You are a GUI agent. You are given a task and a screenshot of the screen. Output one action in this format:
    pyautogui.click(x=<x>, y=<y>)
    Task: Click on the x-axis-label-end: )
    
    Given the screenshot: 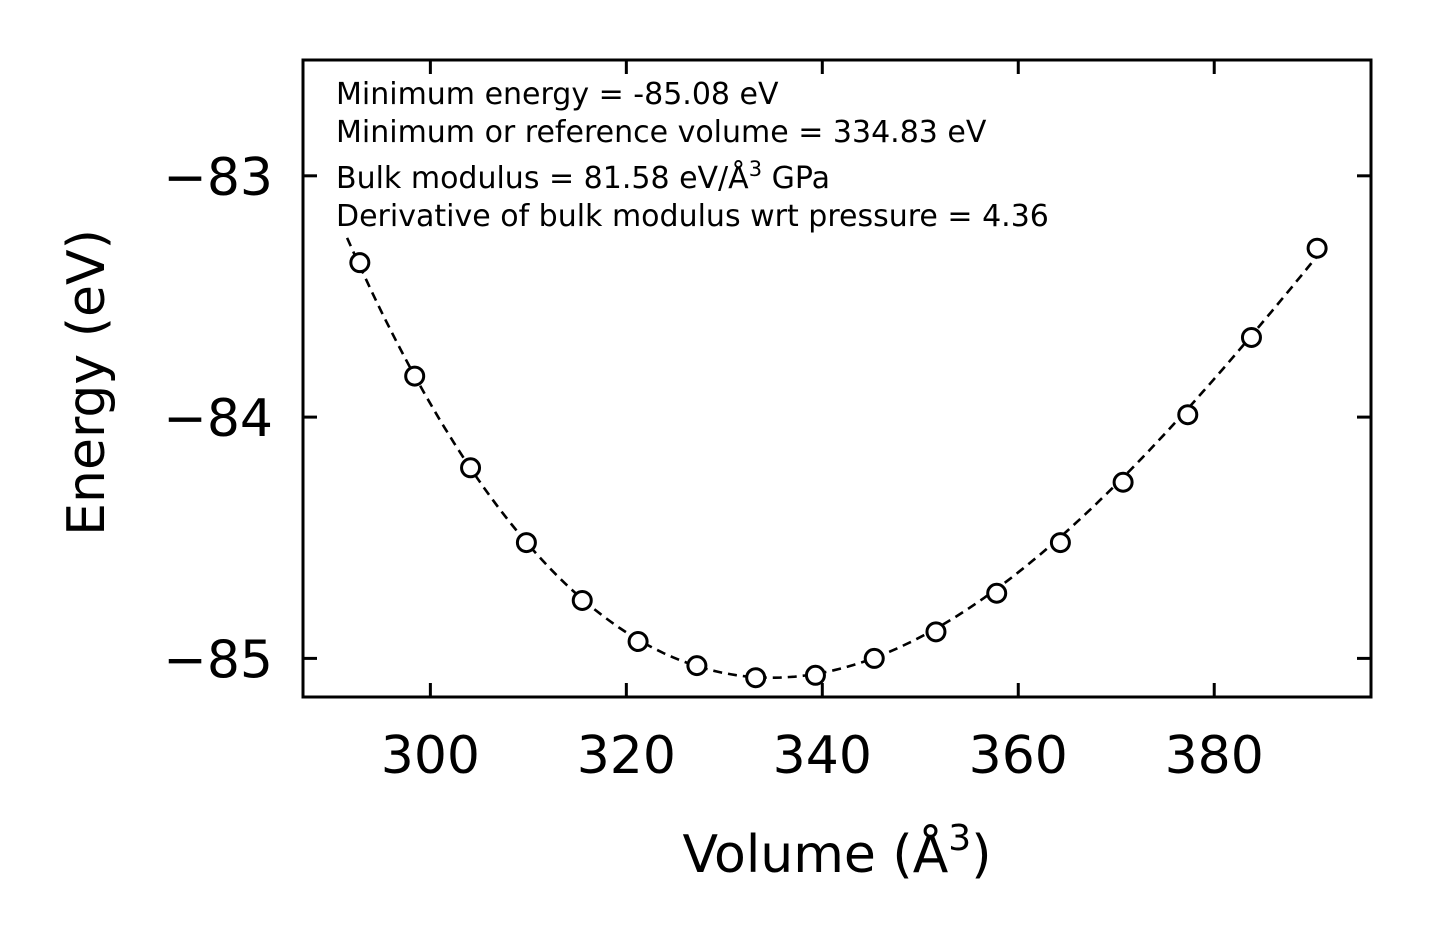 What is the action you would take?
    pyautogui.click(x=981, y=855)
    